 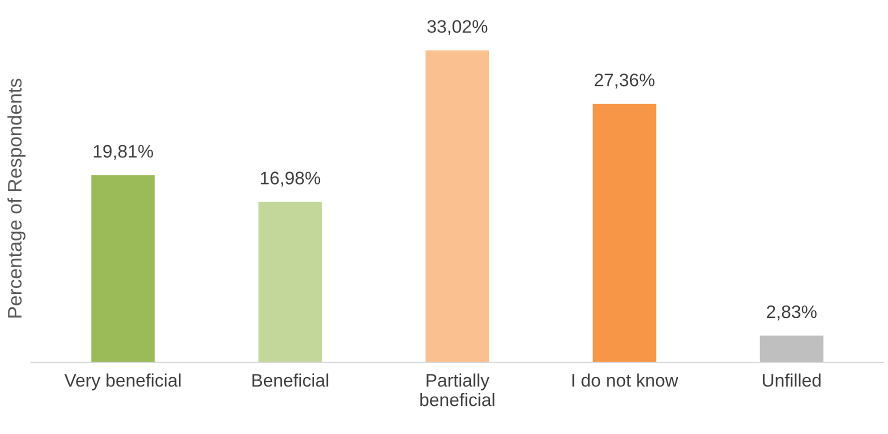 I want to click on x-tick-label: Beneficial, so click(x=290, y=380).